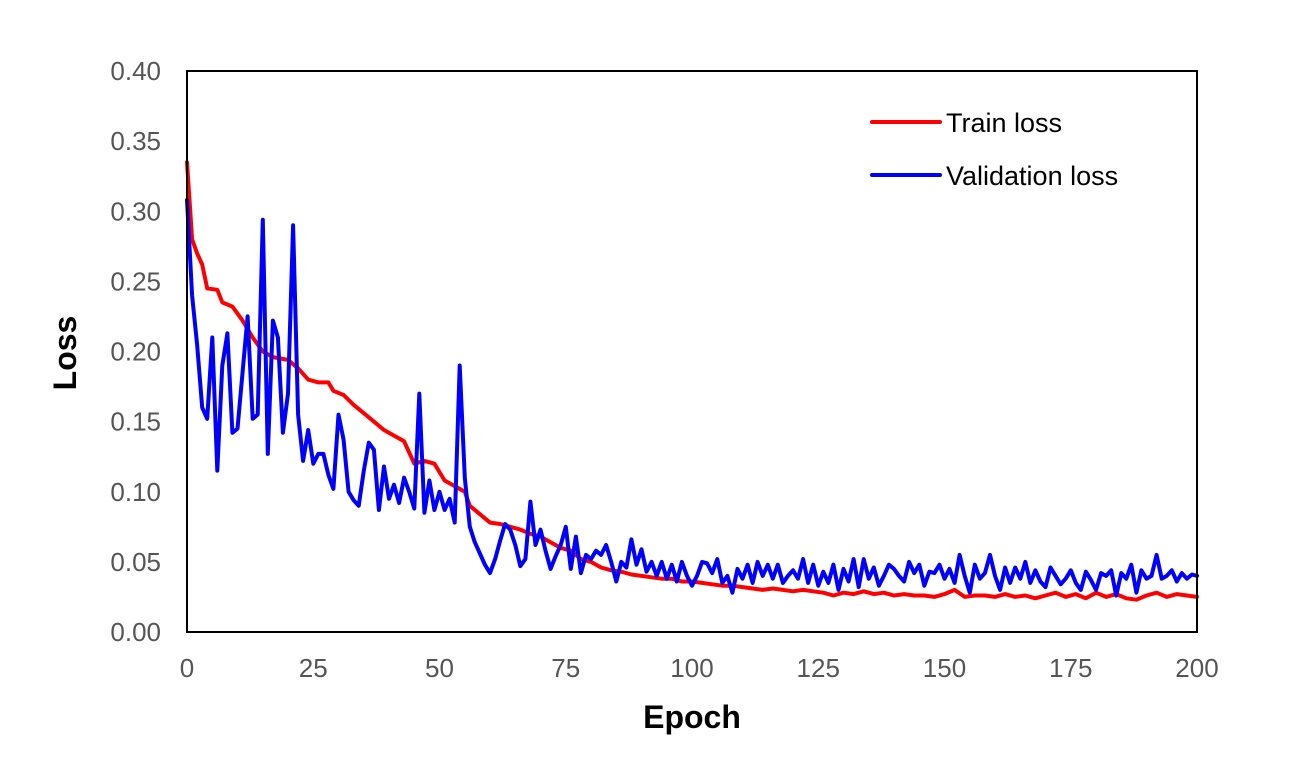 The width and height of the screenshot is (1289, 782). Describe the element at coordinates (135, 492) in the screenshot. I see `y-tick-label: 0.10` at that location.